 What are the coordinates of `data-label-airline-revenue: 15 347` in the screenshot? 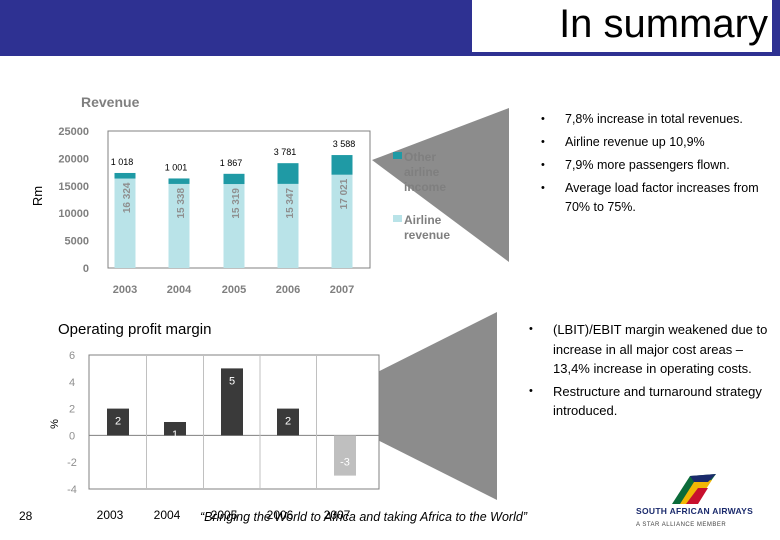 It's located at (290, 202).